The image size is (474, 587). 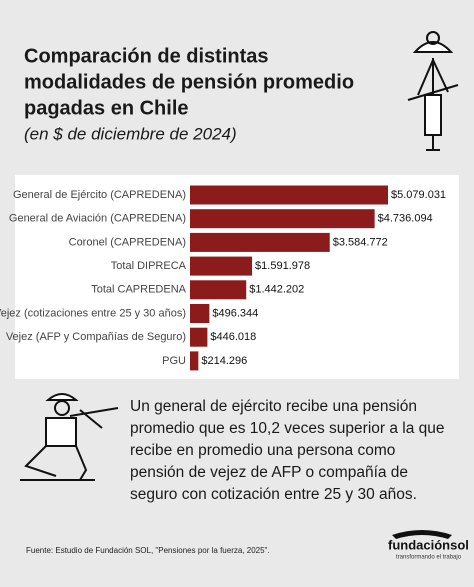 I want to click on title-line: Comparación de distintas, so click(x=146, y=56).